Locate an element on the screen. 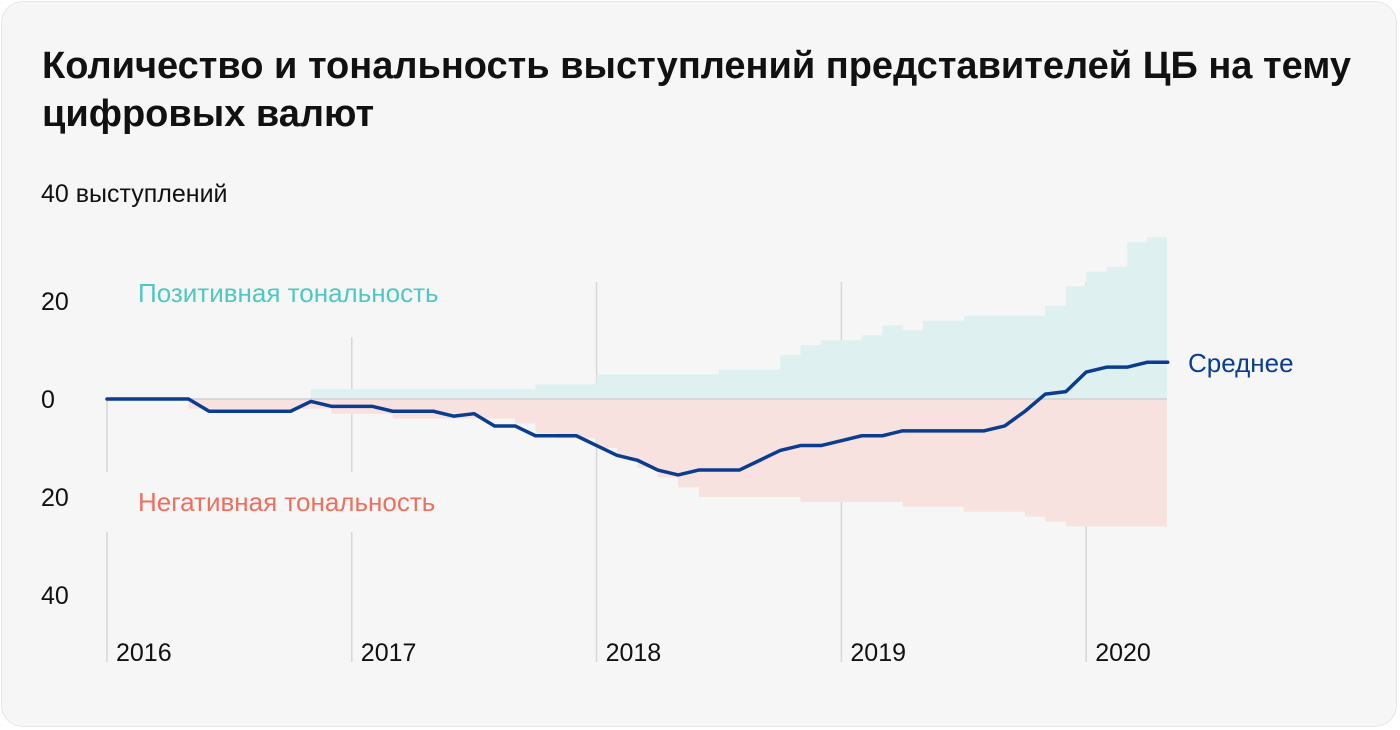  average-label: Среднее is located at coordinates (1241, 363).